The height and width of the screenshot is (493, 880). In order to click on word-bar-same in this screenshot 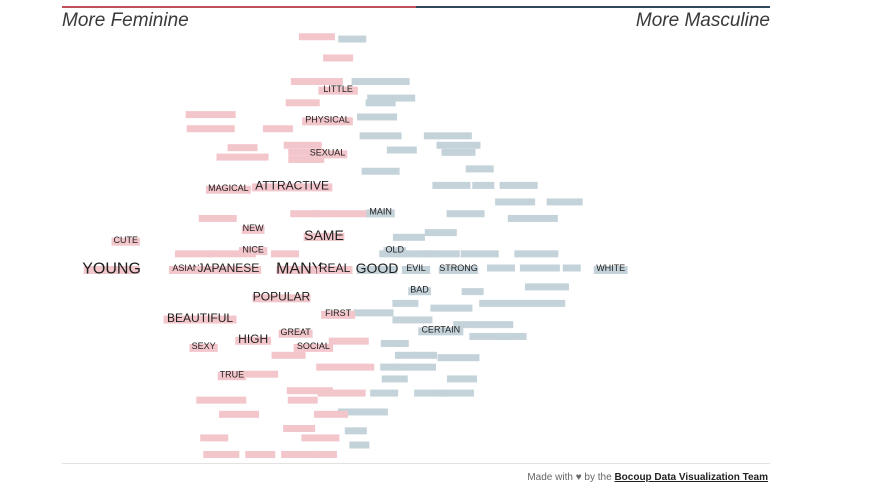, I will do `click(324, 236)`.